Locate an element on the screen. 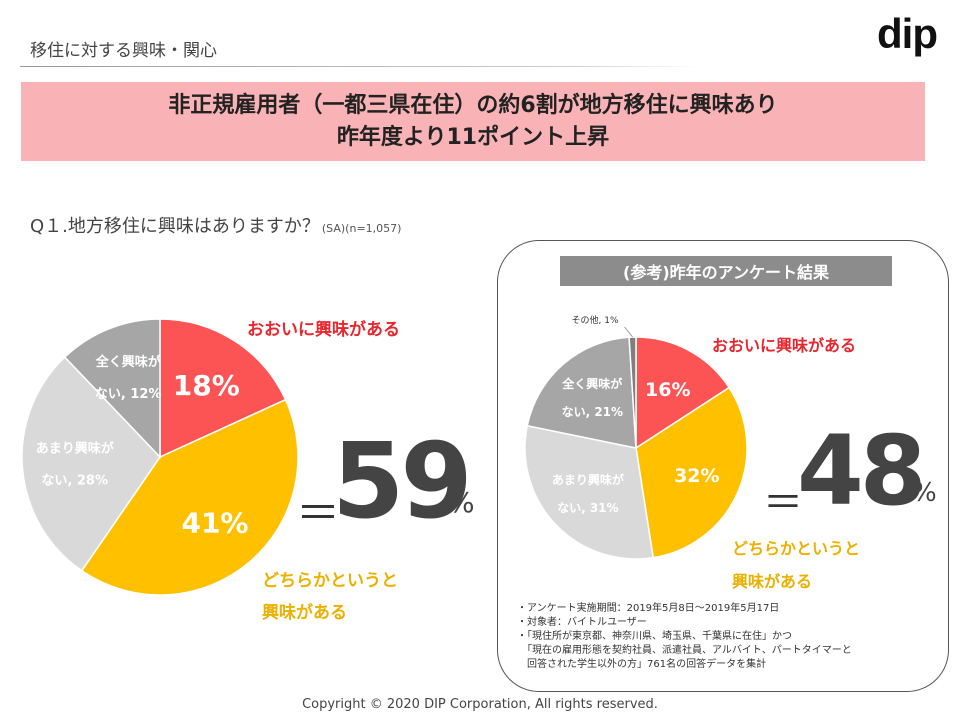 The height and width of the screenshot is (720, 960). ref-summary-value: 48 is located at coordinates (862, 471).